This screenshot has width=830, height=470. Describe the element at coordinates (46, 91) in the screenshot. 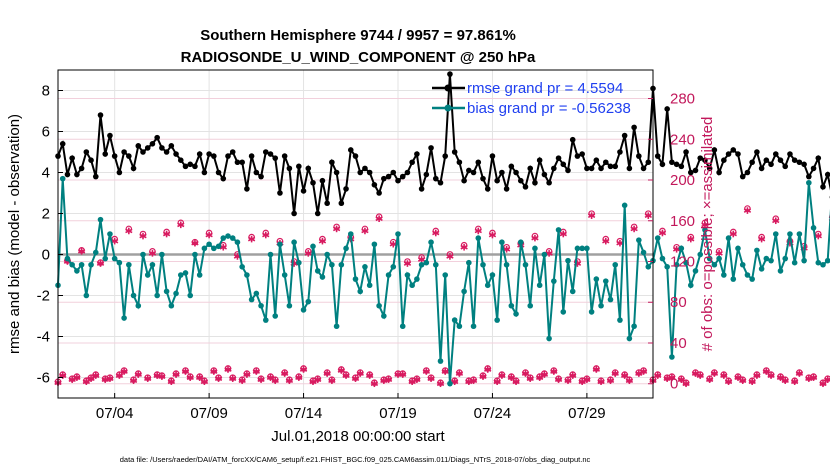

I see `y-left-tick-label-7: 8` at that location.